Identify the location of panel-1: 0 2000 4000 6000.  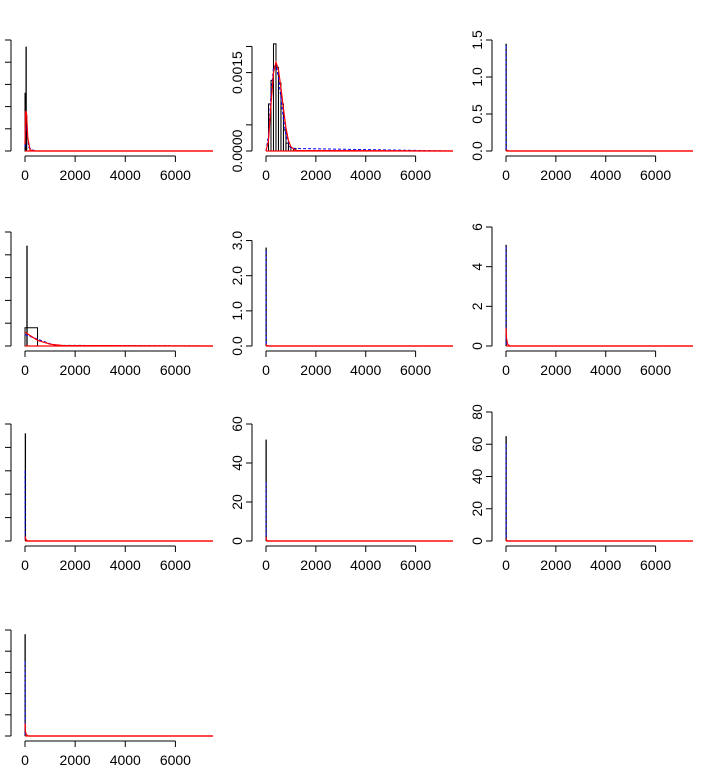
(109, 111).